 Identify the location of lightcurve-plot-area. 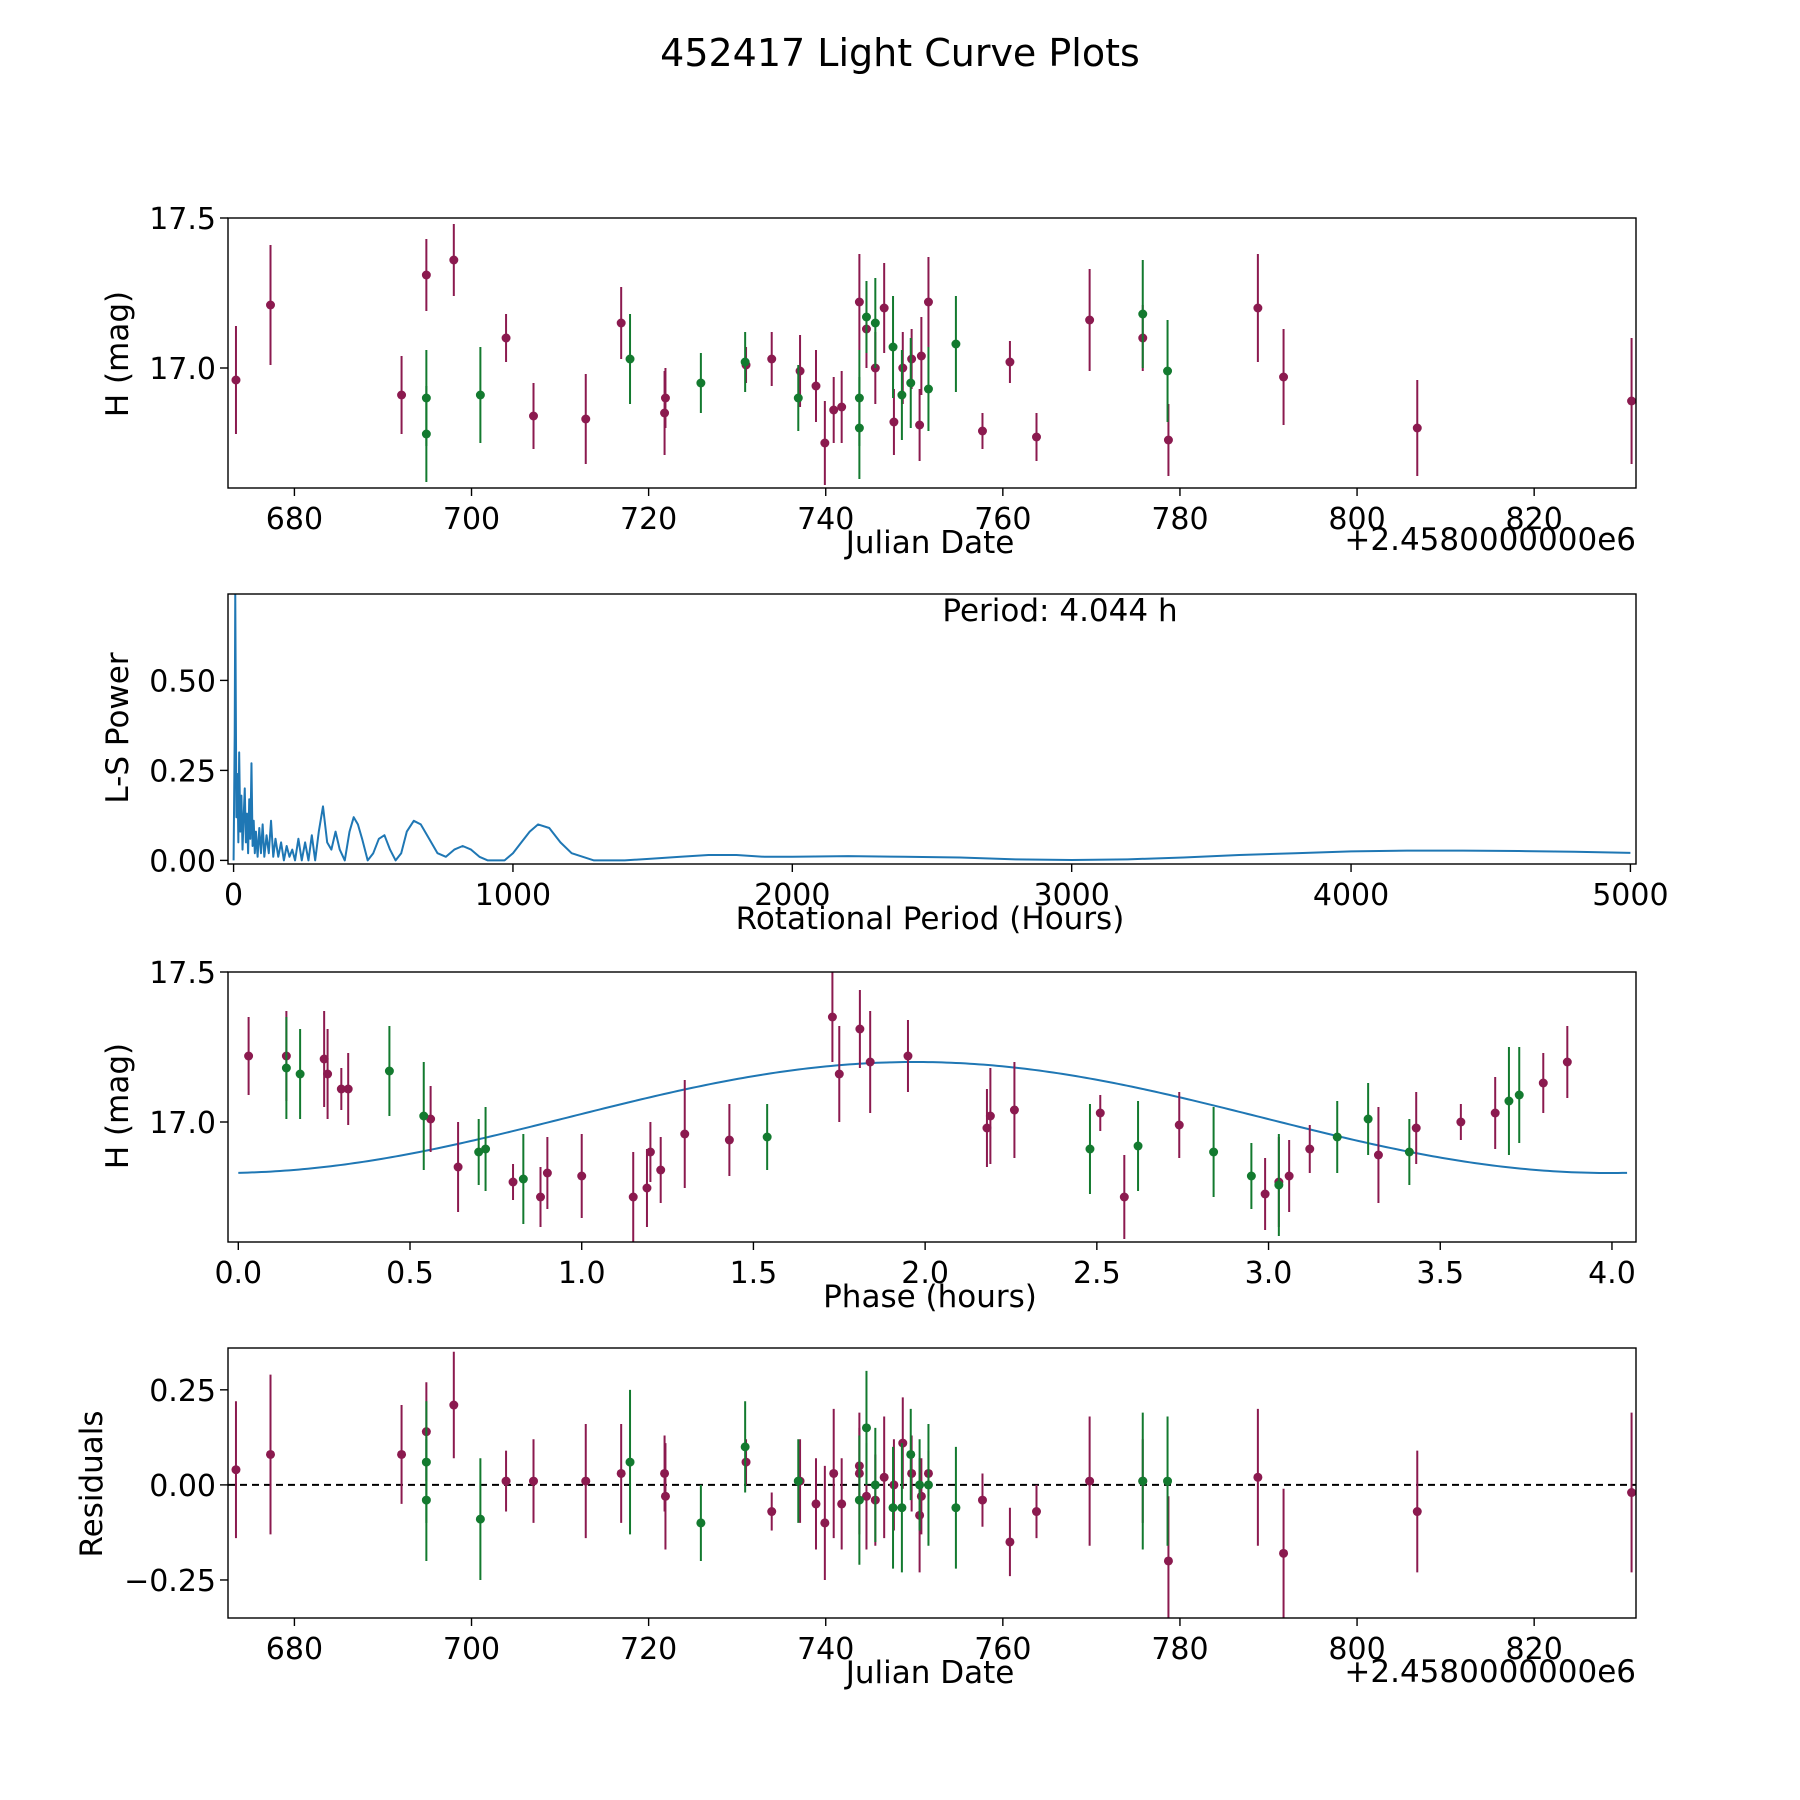
(933, 354).